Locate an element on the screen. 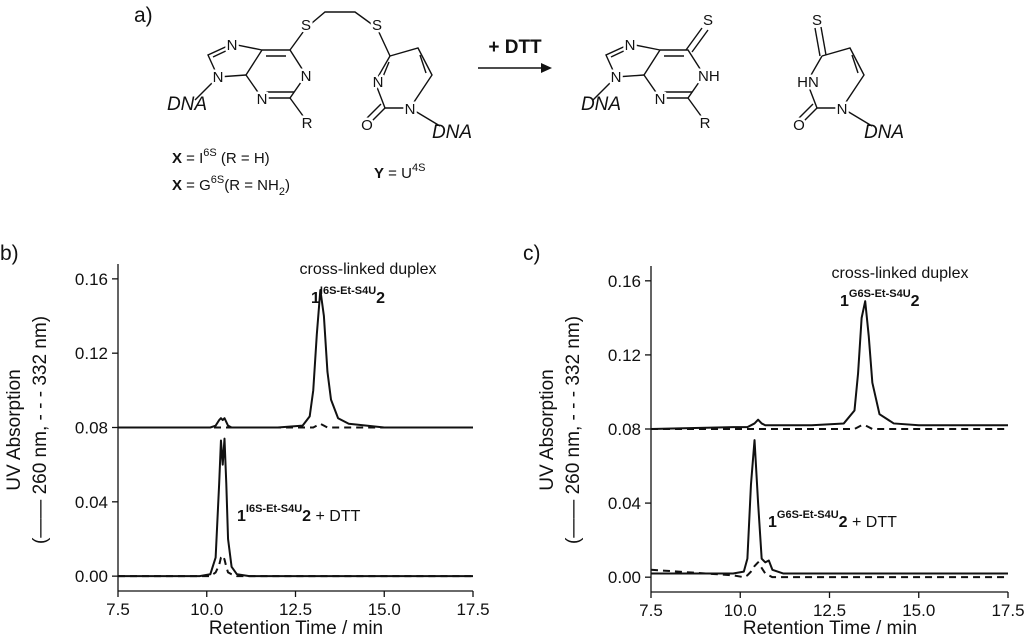  arrow-head is located at coordinates (546, 68).